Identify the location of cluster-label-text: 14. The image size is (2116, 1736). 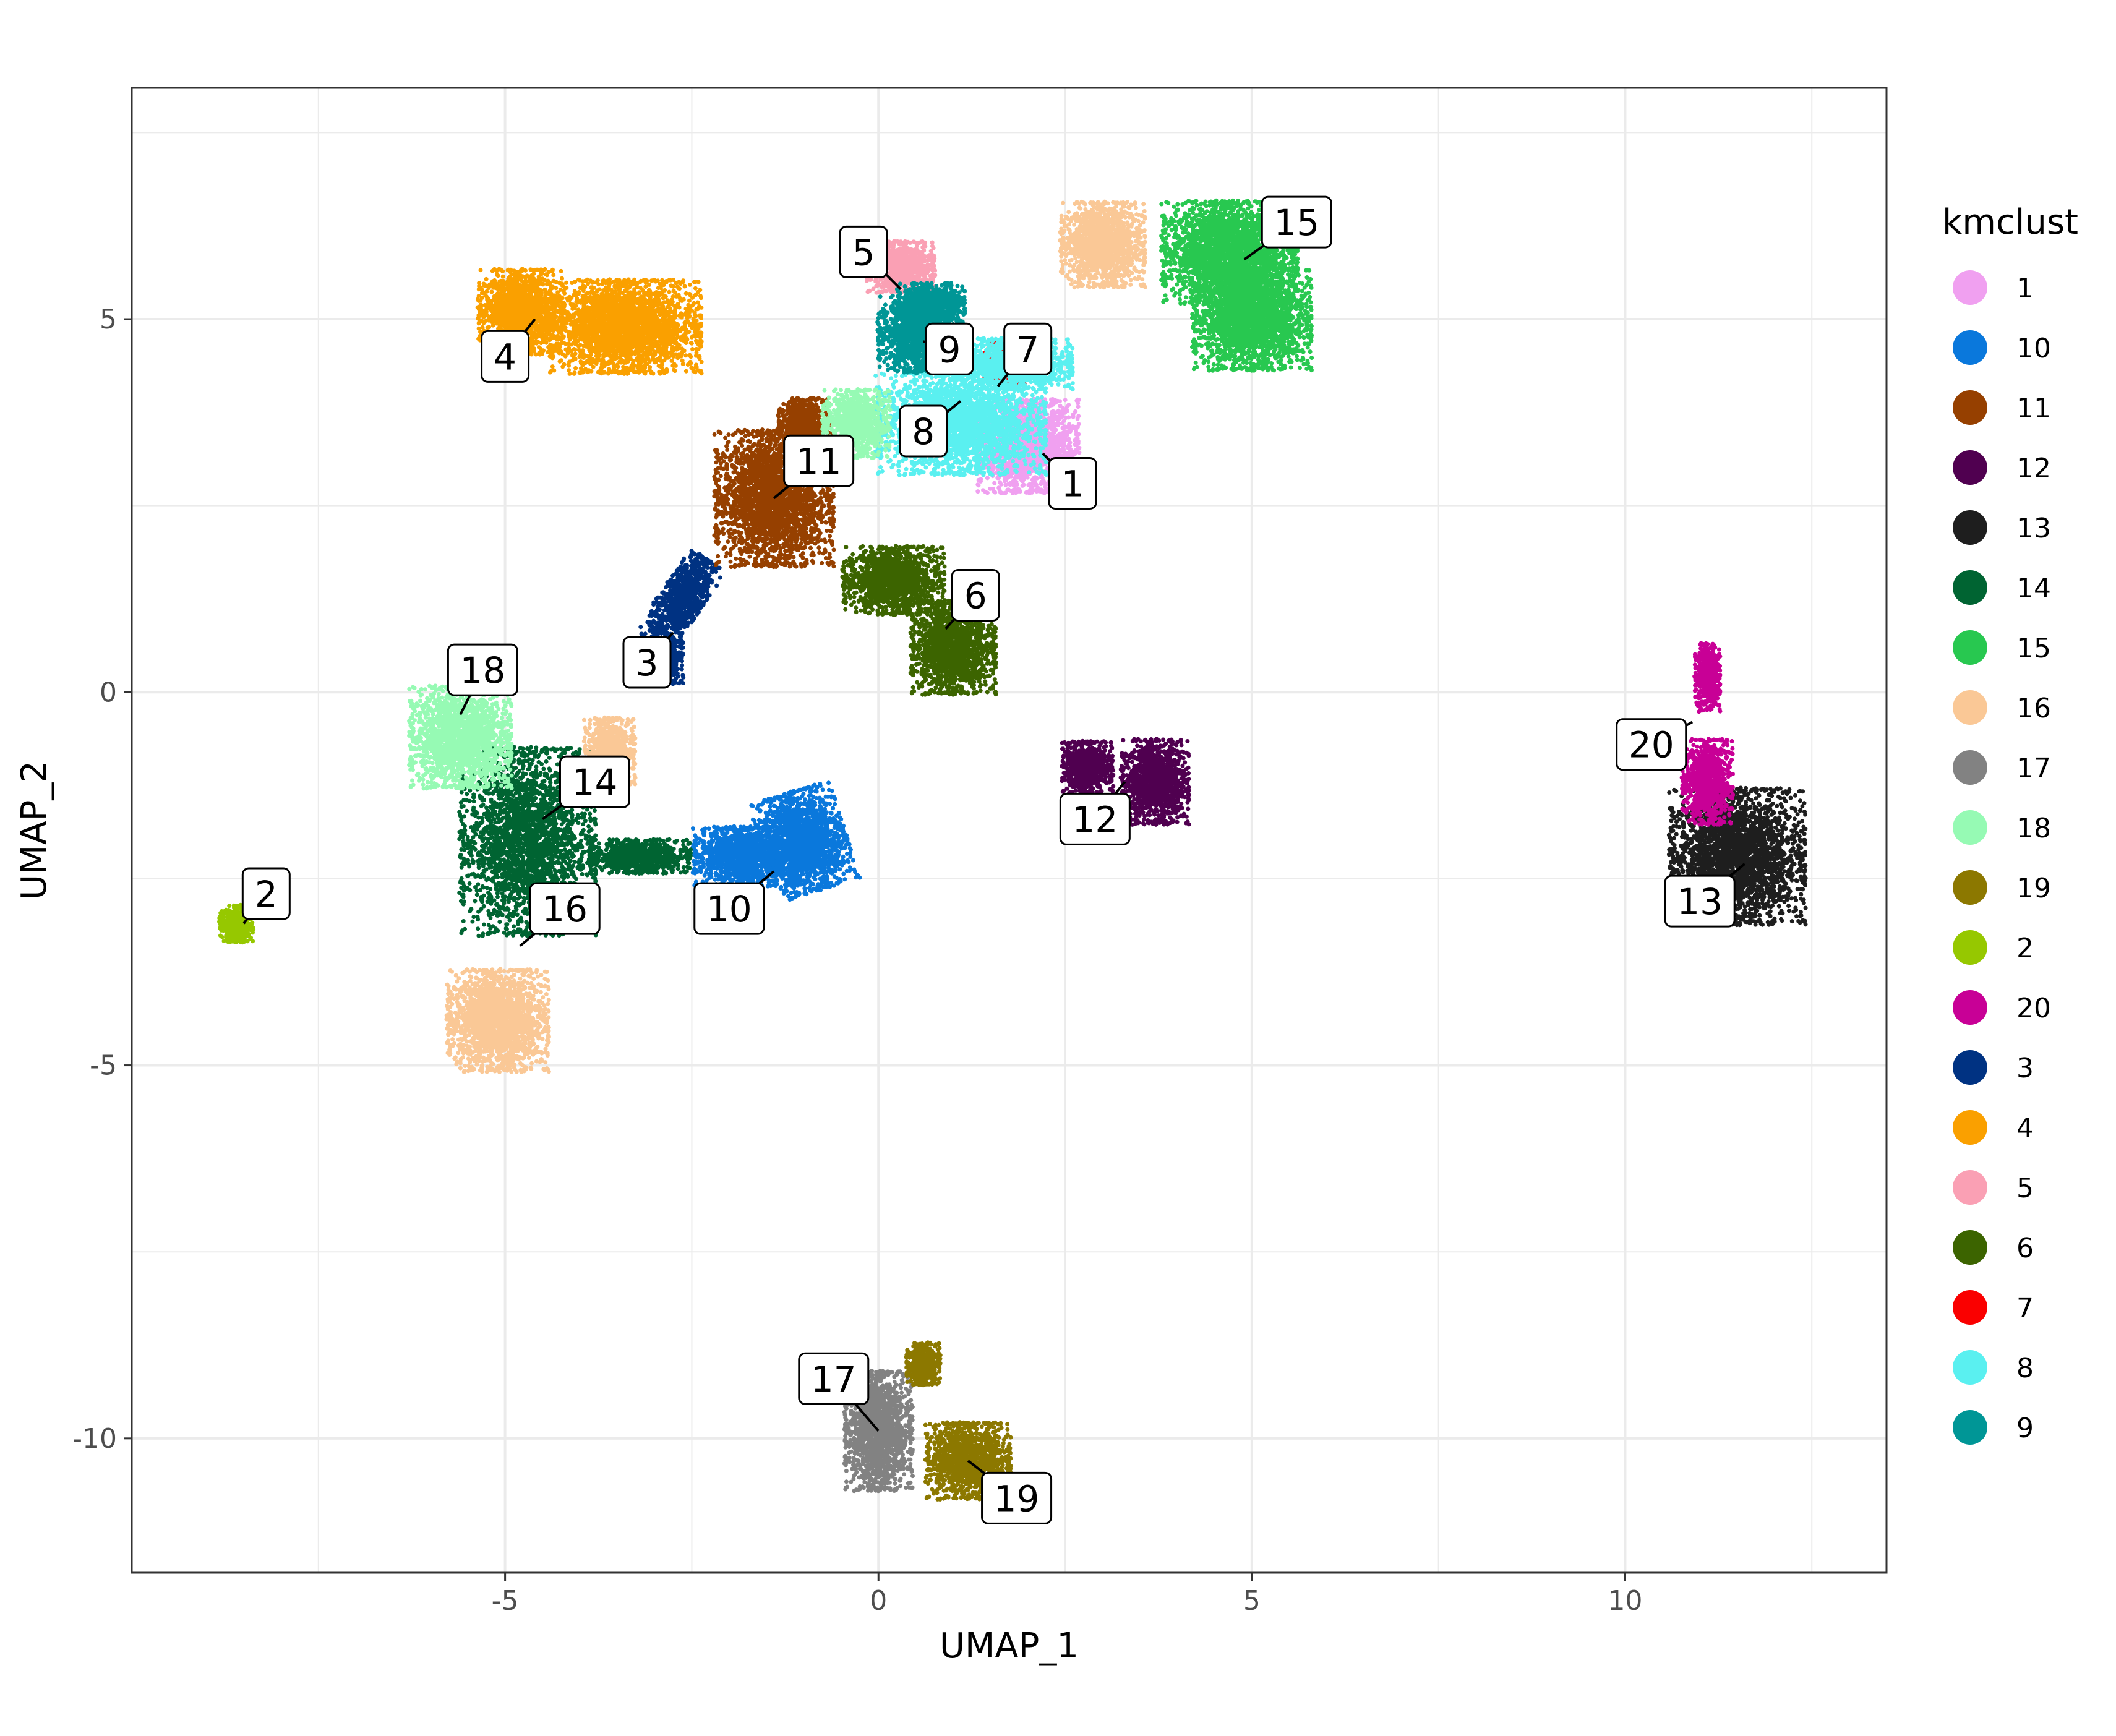
(595, 782).